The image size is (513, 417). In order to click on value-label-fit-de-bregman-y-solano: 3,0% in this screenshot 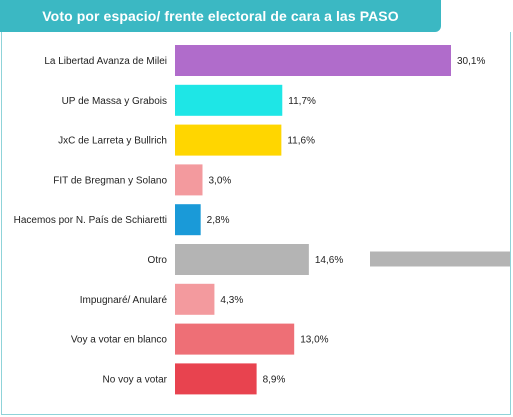, I will do `click(220, 180)`.